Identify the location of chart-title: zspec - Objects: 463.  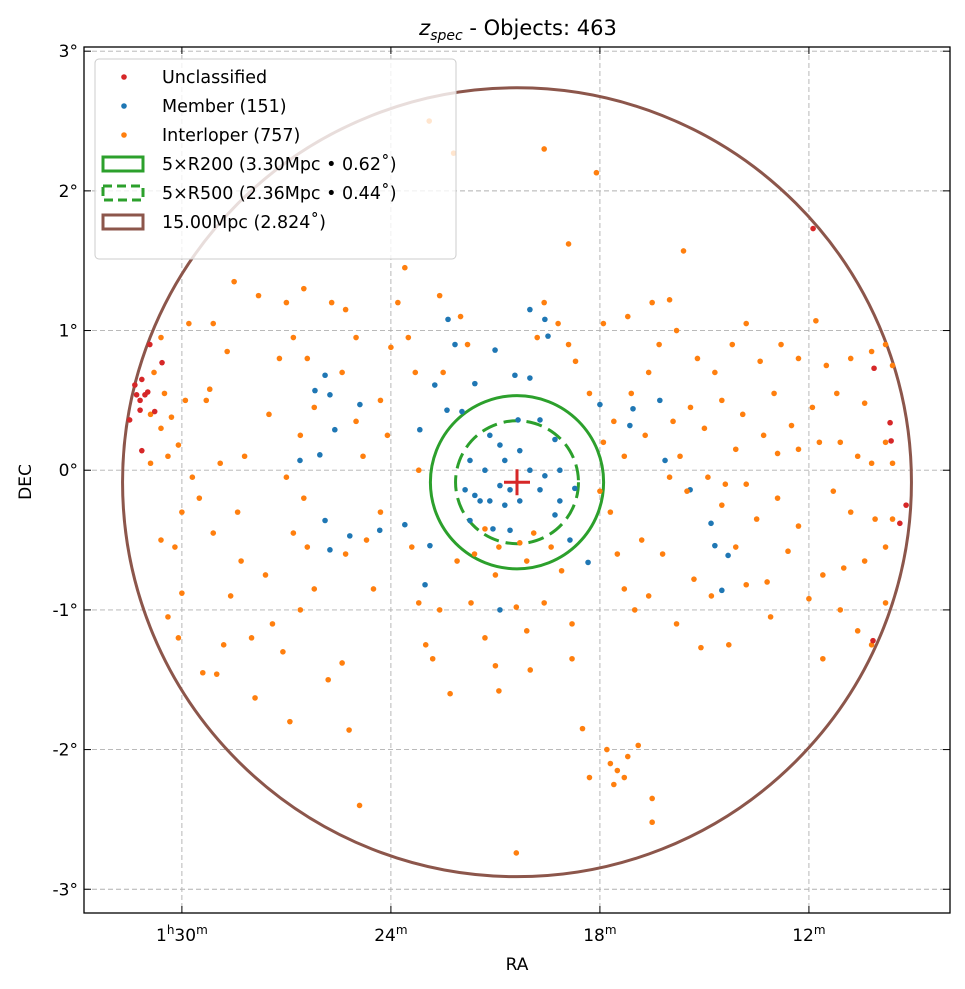
(517, 30).